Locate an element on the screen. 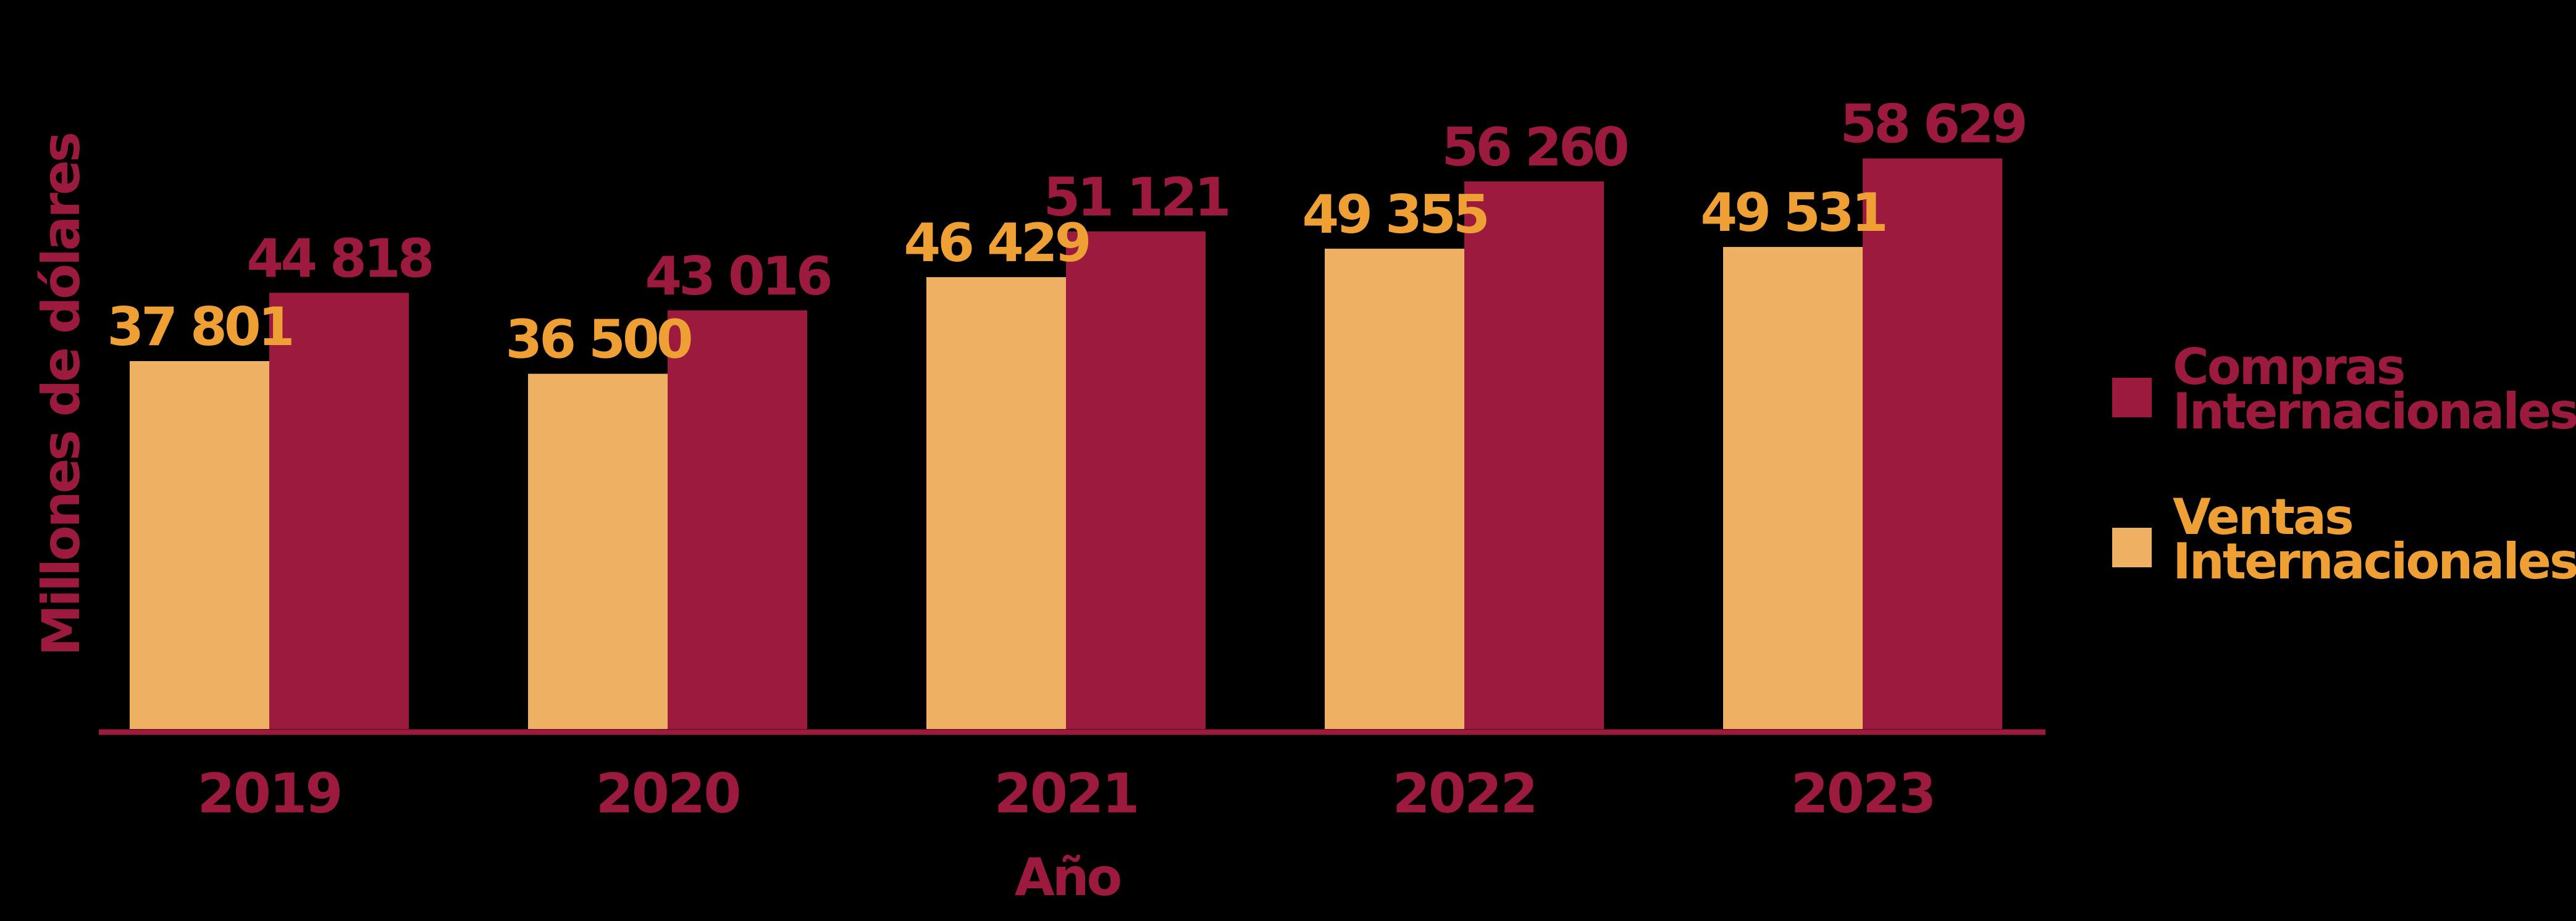 The height and width of the screenshot is (921, 2576). legend-swatch-compras is located at coordinates (2132, 398).